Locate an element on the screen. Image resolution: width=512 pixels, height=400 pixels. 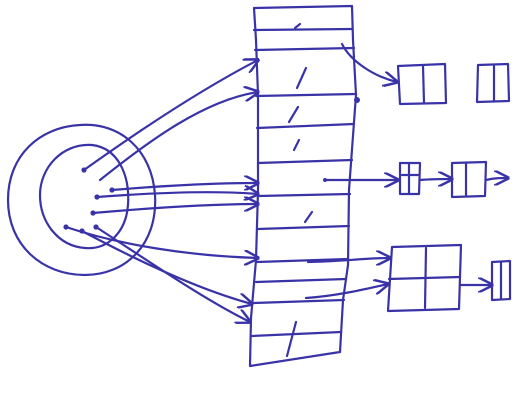
key-dots is located at coordinates (89, 200).